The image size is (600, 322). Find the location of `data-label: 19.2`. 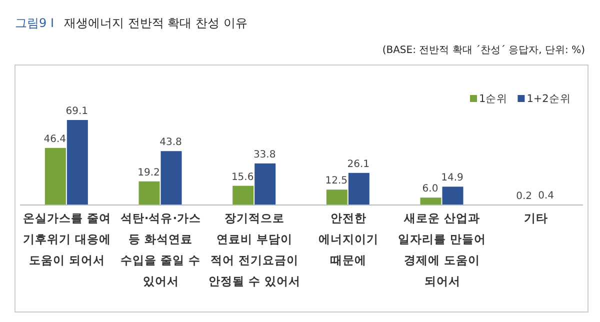

data-label: 19.2 is located at coordinates (149, 172).